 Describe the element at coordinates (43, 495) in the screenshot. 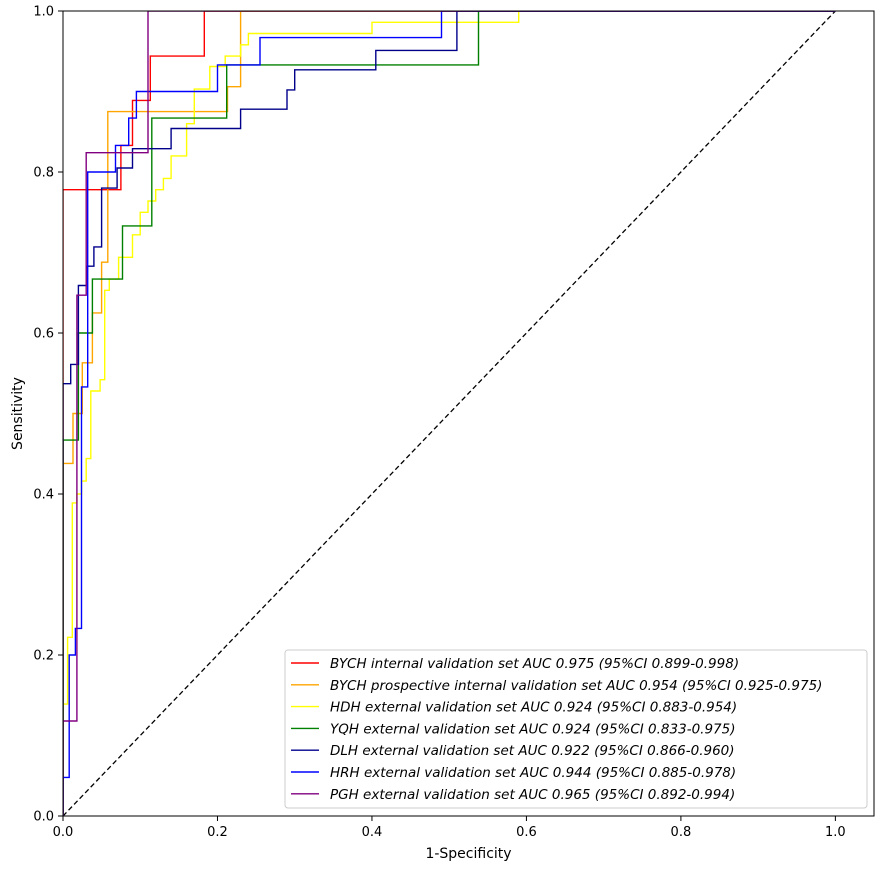

I see `y-tick-label: 0.4` at that location.